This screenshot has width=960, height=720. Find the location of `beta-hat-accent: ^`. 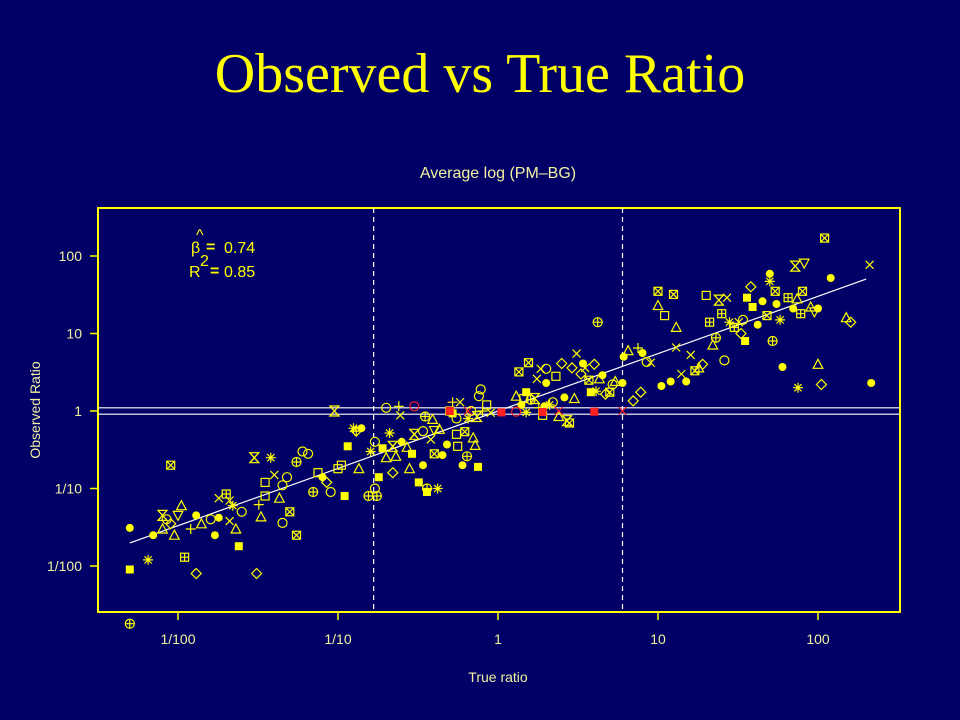

beta-hat-accent: ^ is located at coordinates (200, 235).